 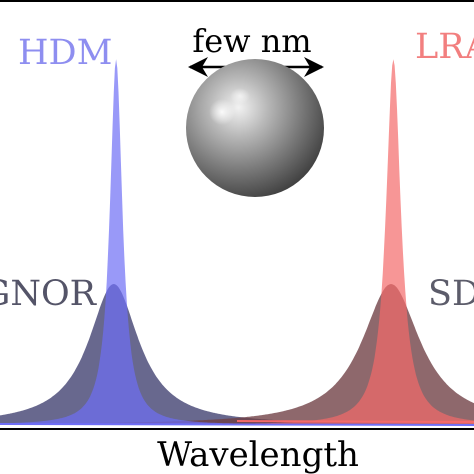 I want to click on label-sd: SD, so click(x=451, y=294).